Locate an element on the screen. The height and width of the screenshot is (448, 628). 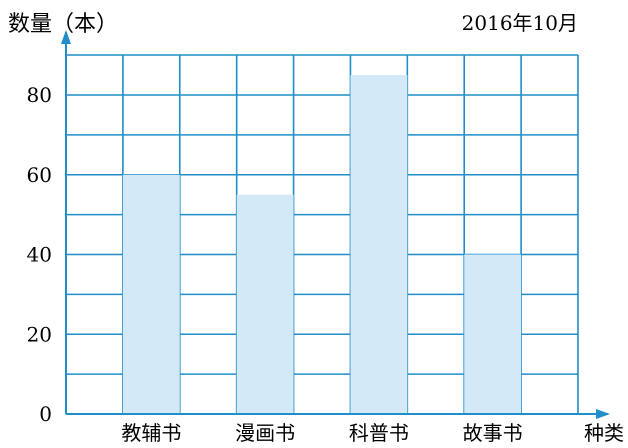
x-axis-arrow is located at coordinates (603, 414).